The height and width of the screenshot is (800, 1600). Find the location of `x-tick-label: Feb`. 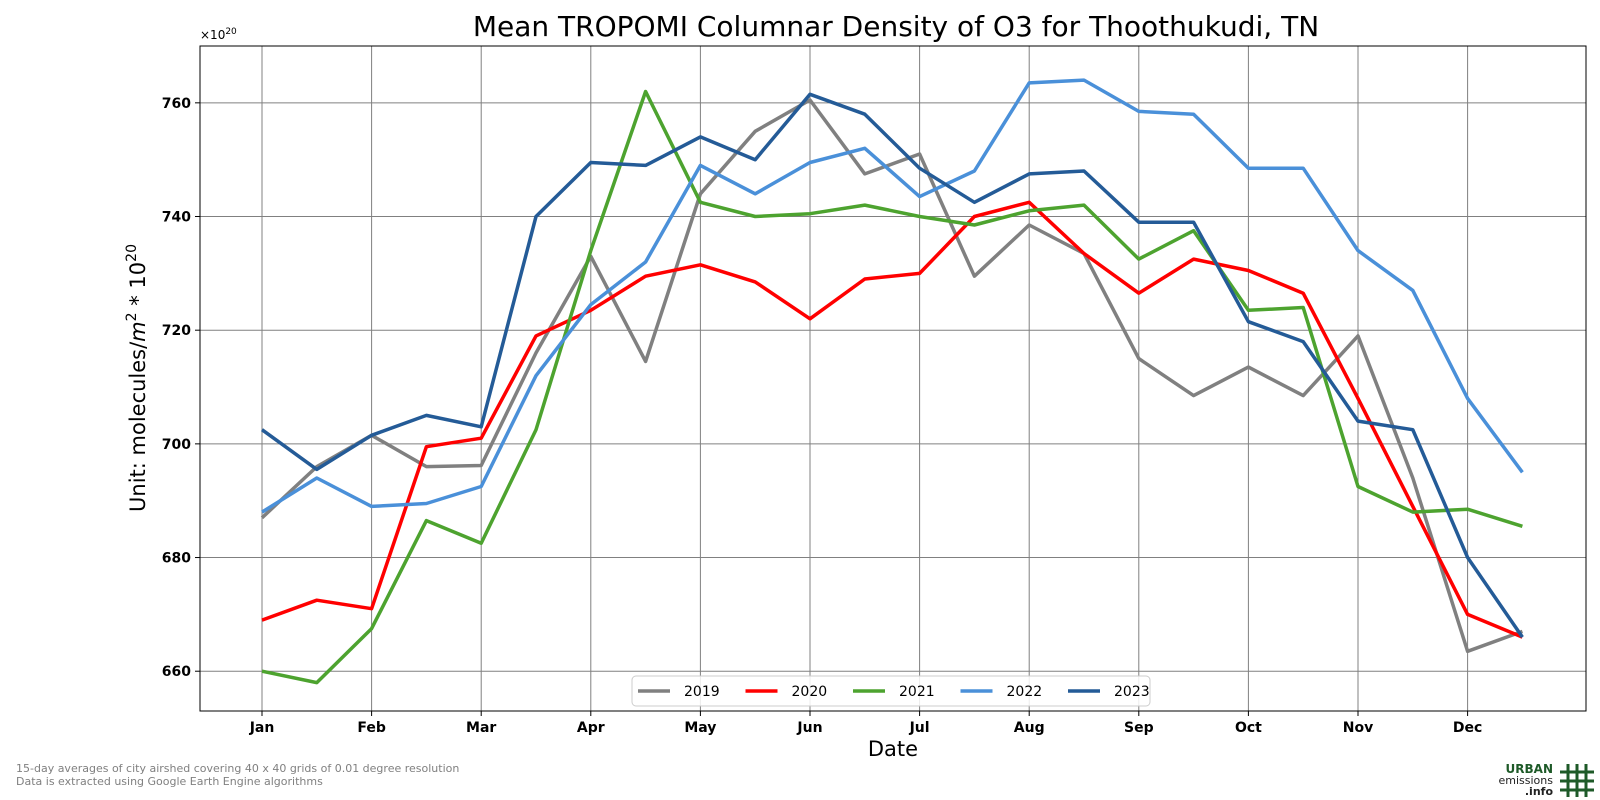

x-tick-label: Feb is located at coordinates (371, 728).